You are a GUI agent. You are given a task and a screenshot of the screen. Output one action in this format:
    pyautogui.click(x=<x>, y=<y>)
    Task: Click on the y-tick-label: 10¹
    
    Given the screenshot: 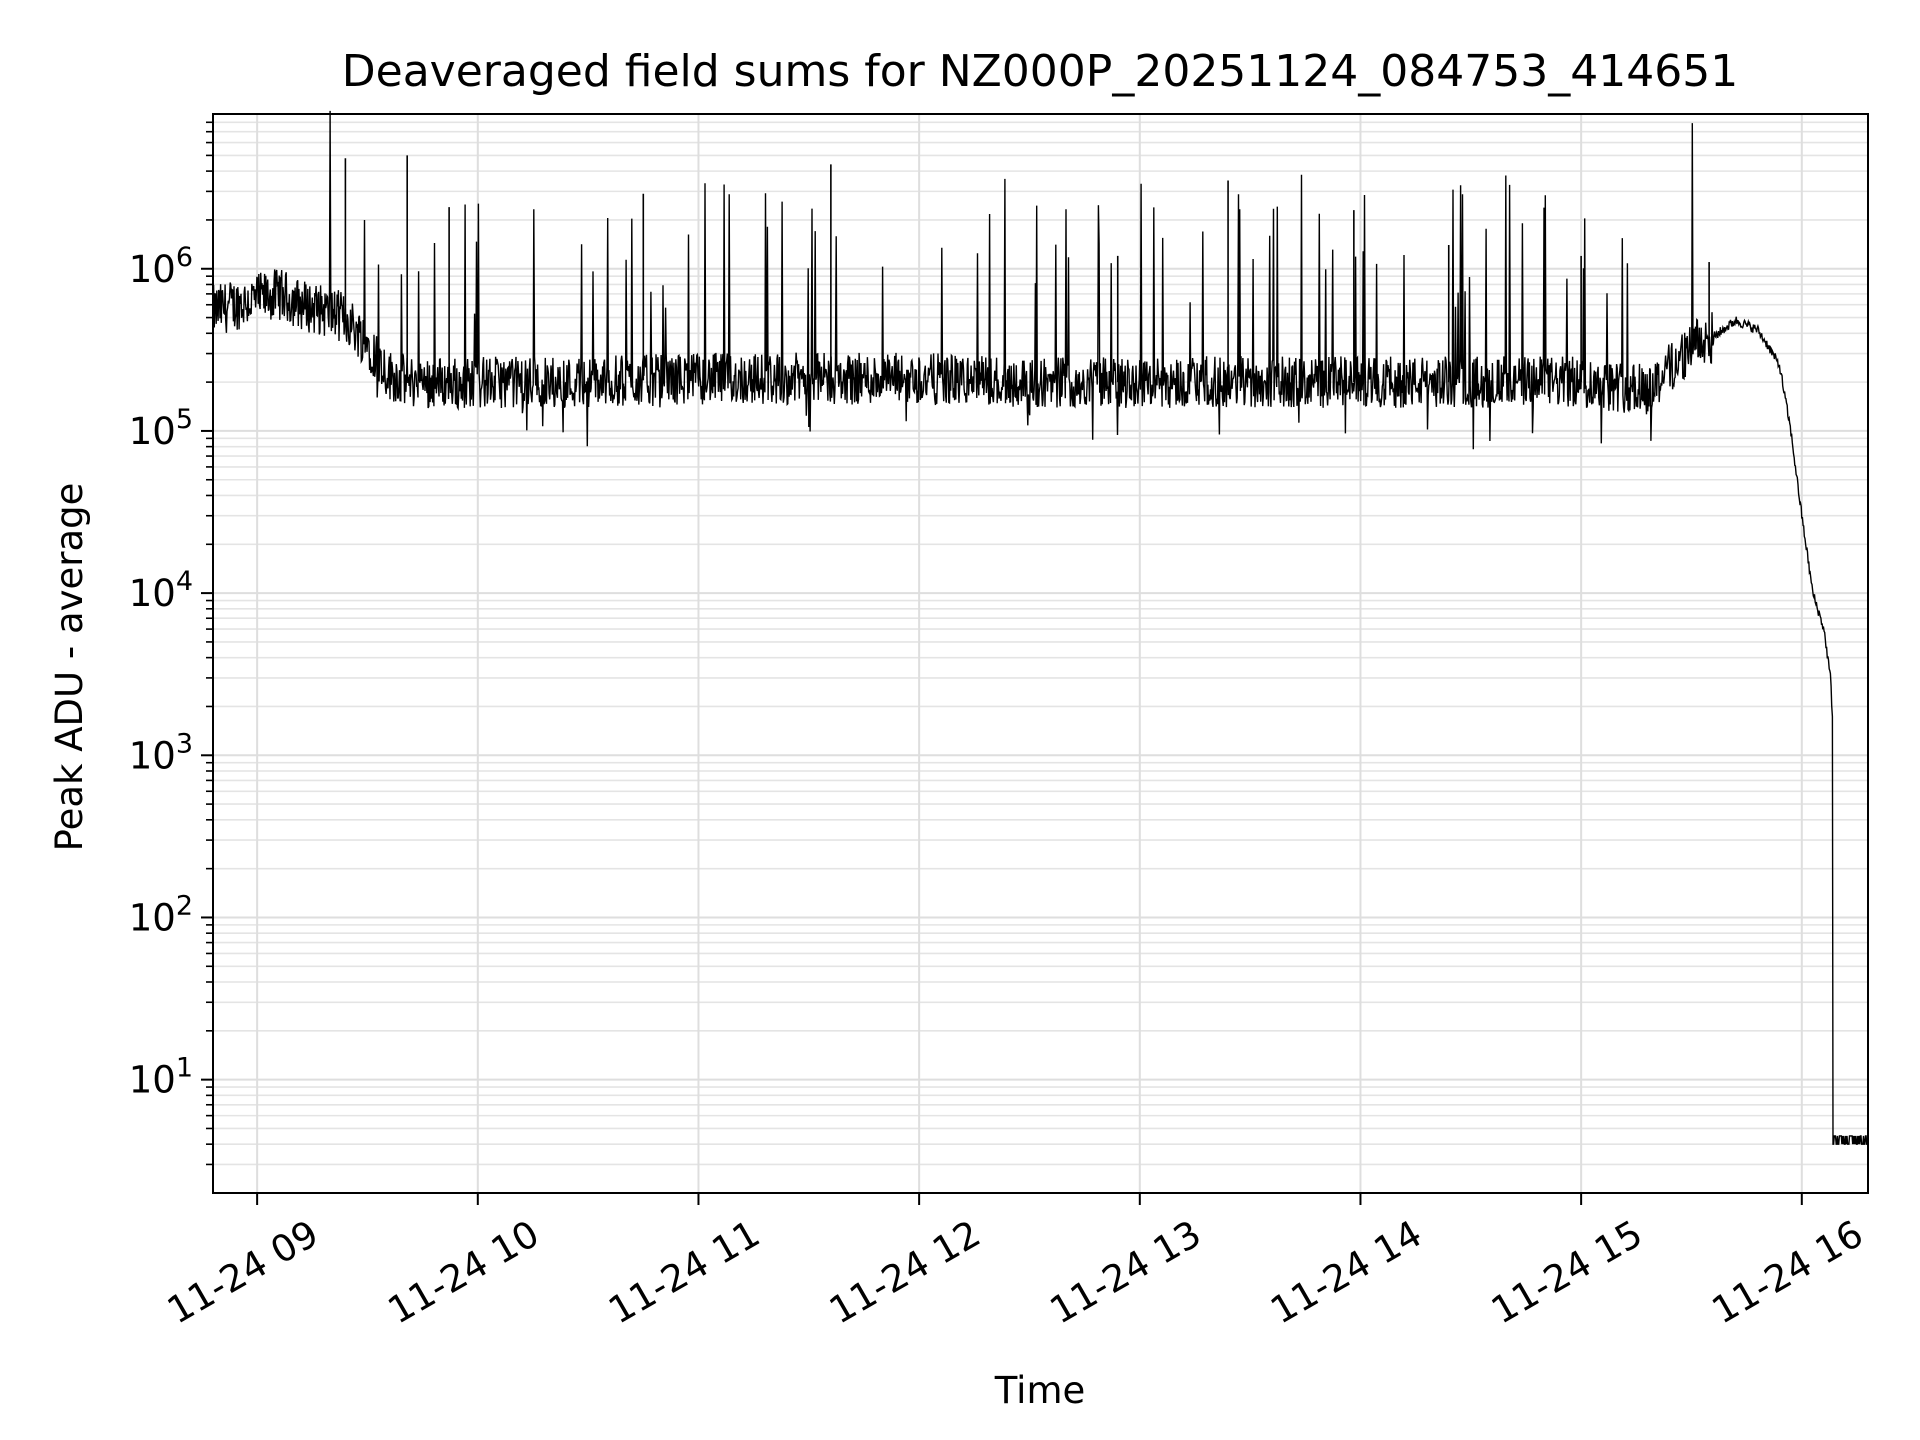 What is the action you would take?
    pyautogui.click(x=161, y=1077)
    